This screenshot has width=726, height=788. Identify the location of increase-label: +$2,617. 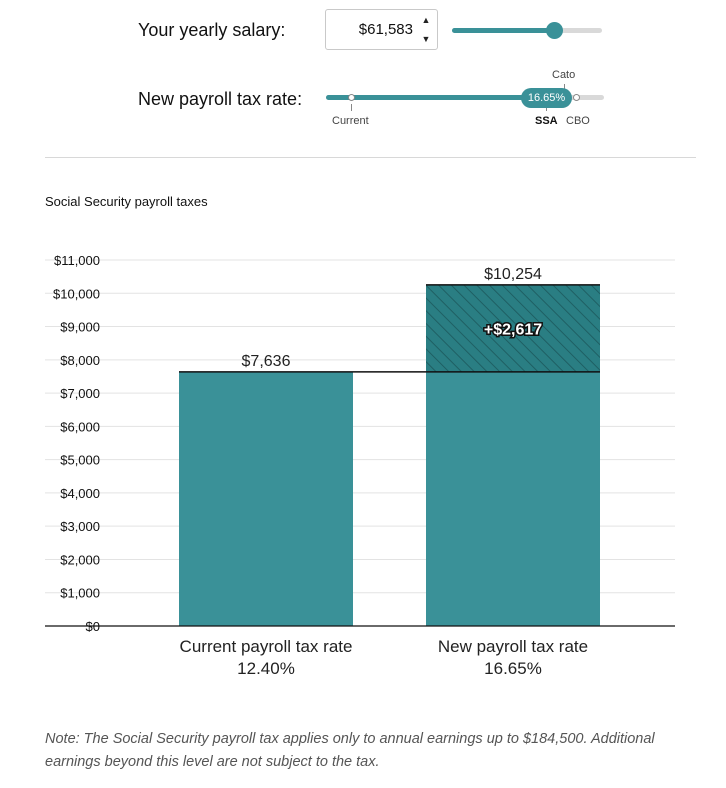
(513, 329).